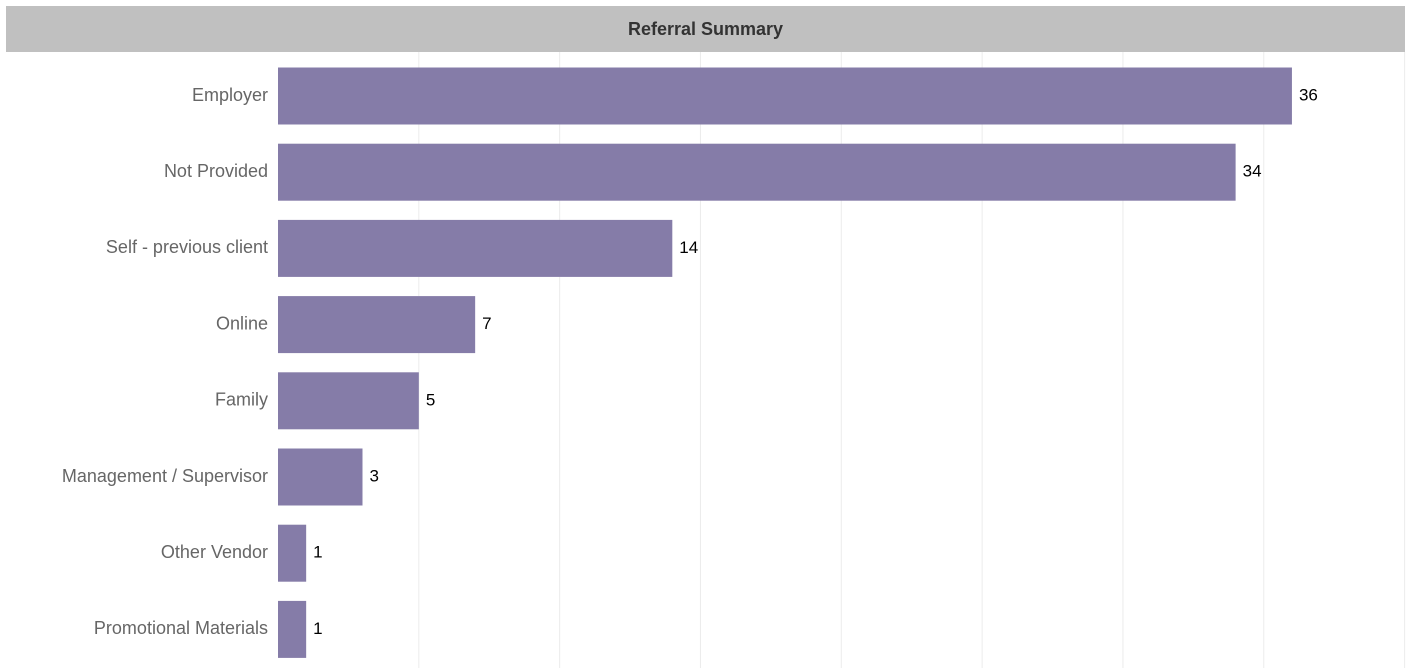 This screenshot has height=668, width=1411. I want to click on value-label: 3, so click(373, 475).